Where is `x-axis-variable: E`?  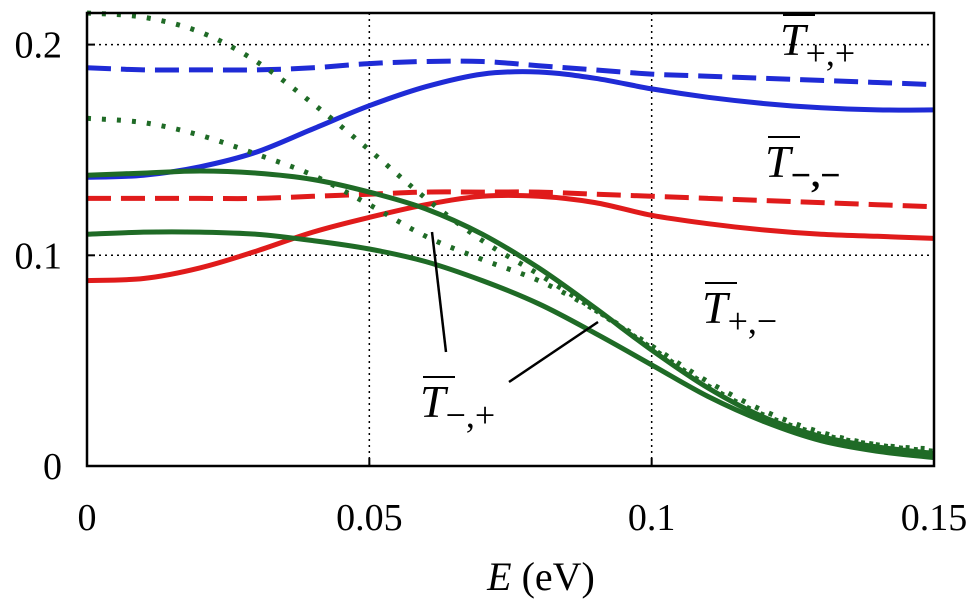
x-axis-variable: E is located at coordinates (498, 576).